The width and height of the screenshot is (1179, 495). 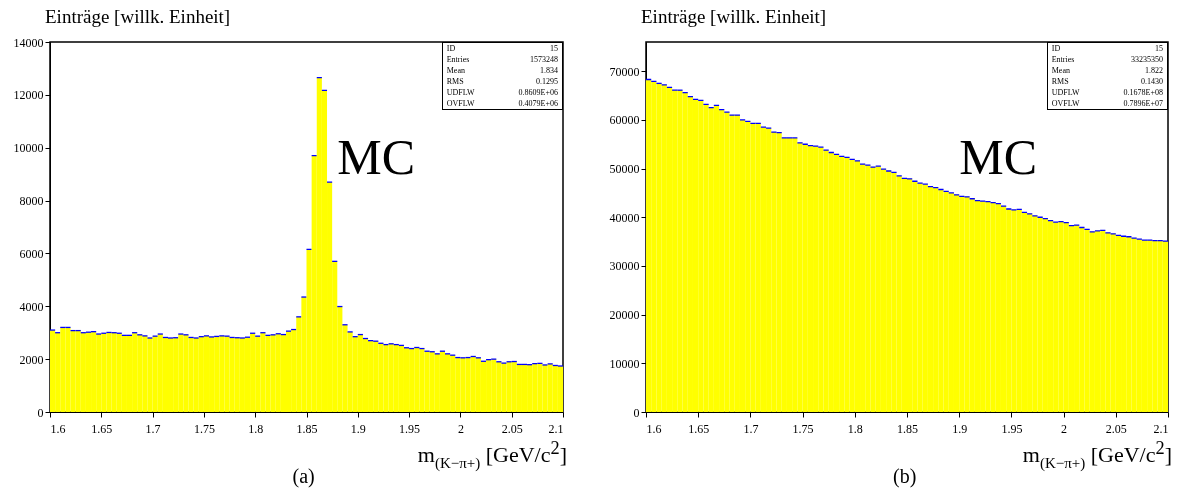 What do you see at coordinates (547, 81) in the screenshot?
I see `annotation: 0.1295` at bounding box center [547, 81].